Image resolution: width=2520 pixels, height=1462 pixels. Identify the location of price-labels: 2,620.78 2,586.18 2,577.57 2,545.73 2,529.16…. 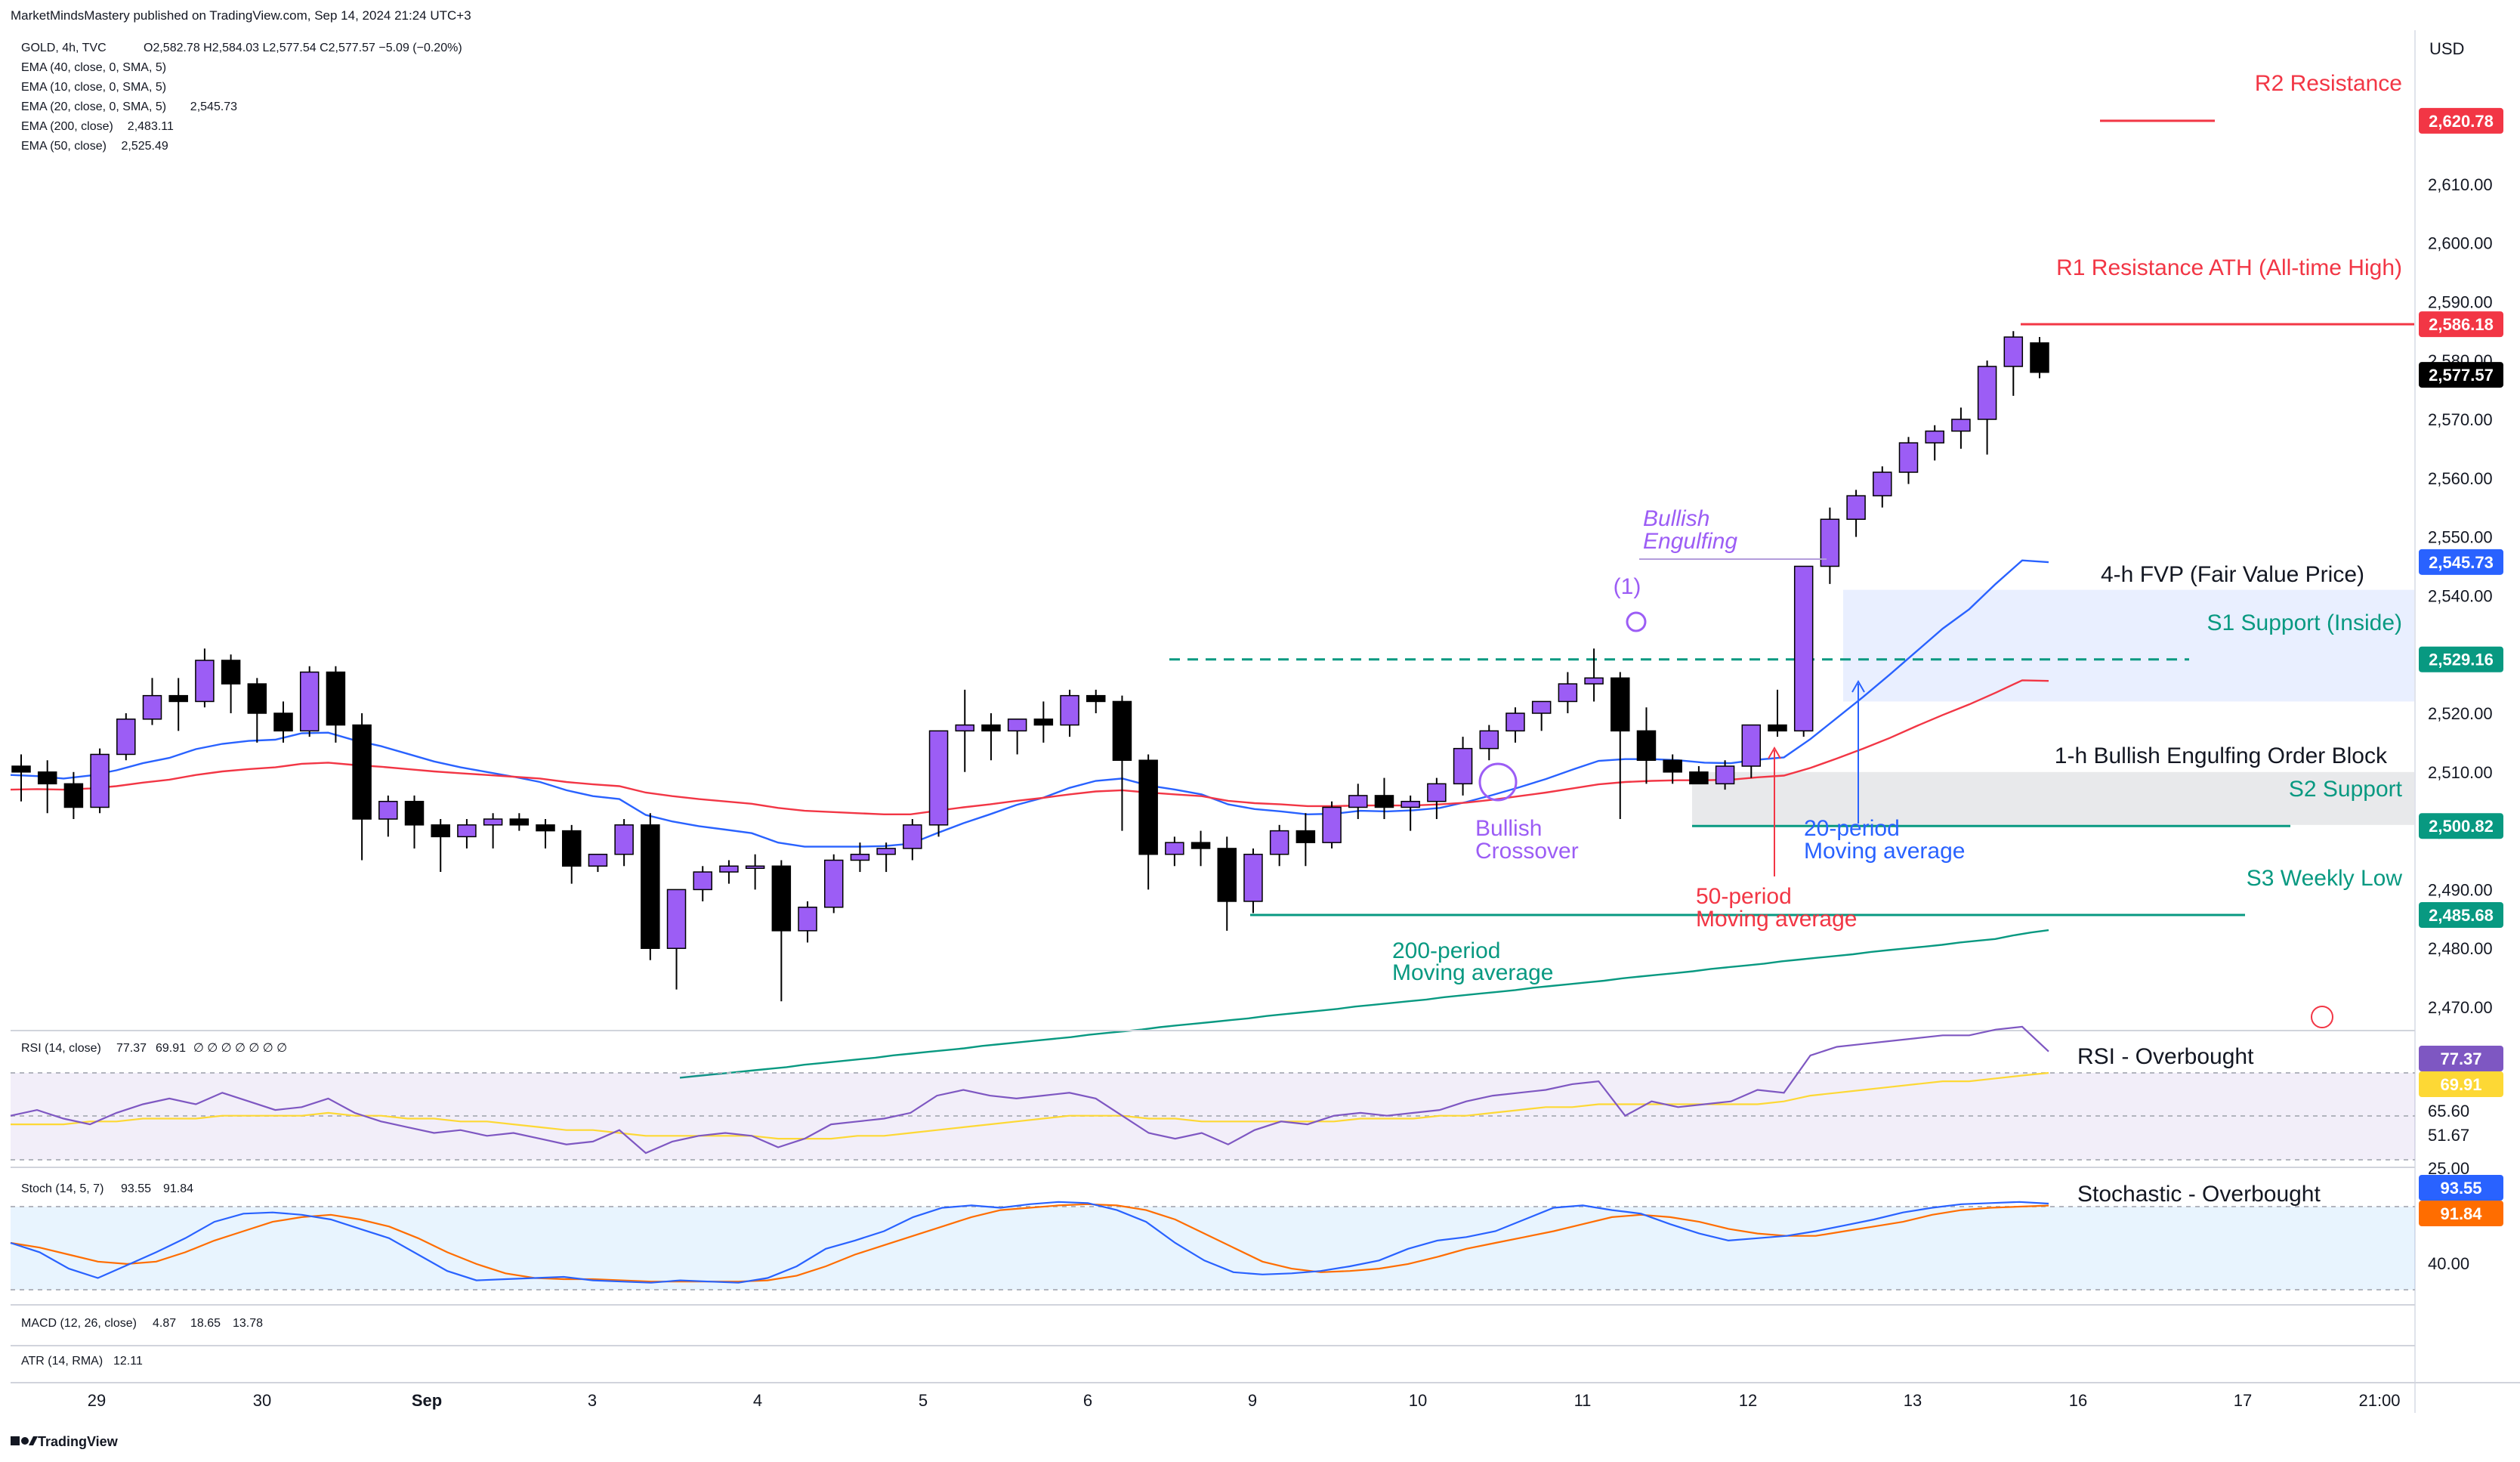
(2461, 518).